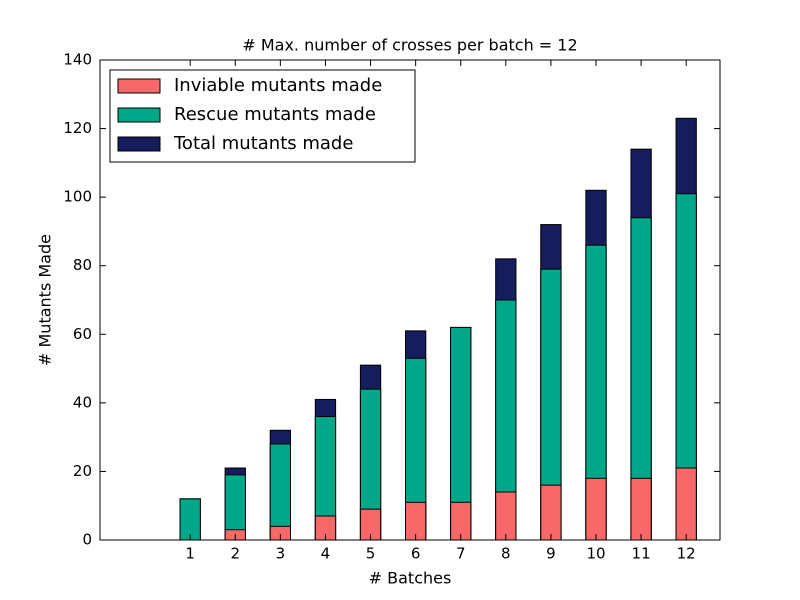  I want to click on y-tick-label: 80, so click(82, 265).